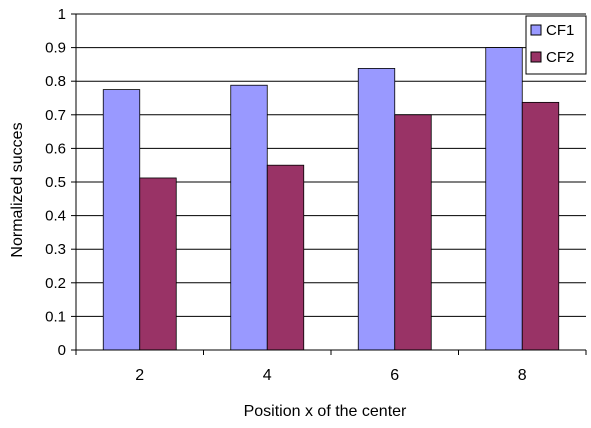 Image resolution: width=591 pixels, height=428 pixels. I want to click on y-tick-label: 0.4, so click(55, 216).